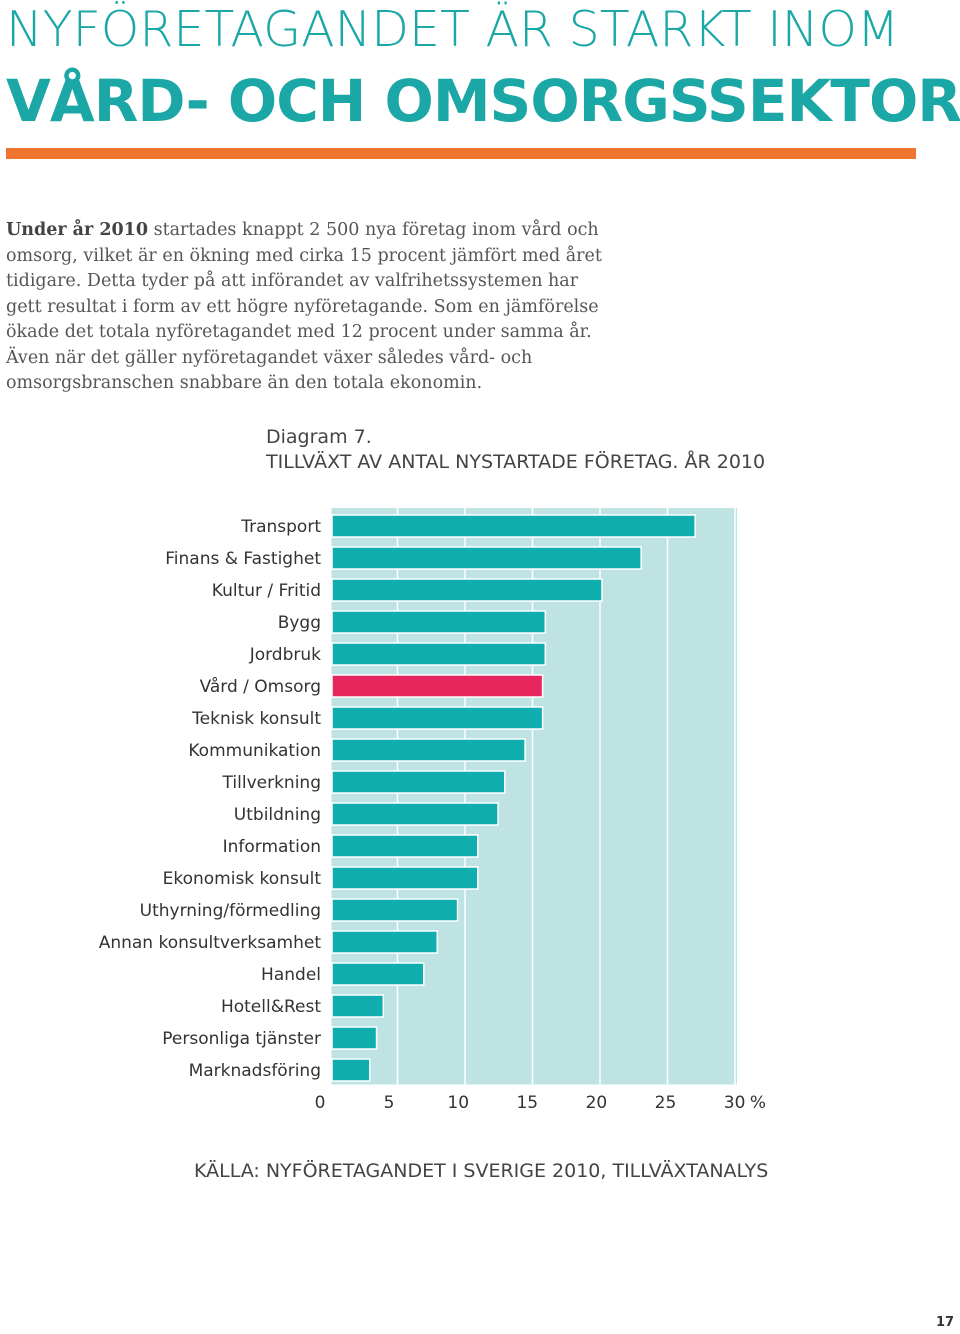  Describe the element at coordinates (735, 1103) in the screenshot. I see `x-tick-label-30: 30` at that location.